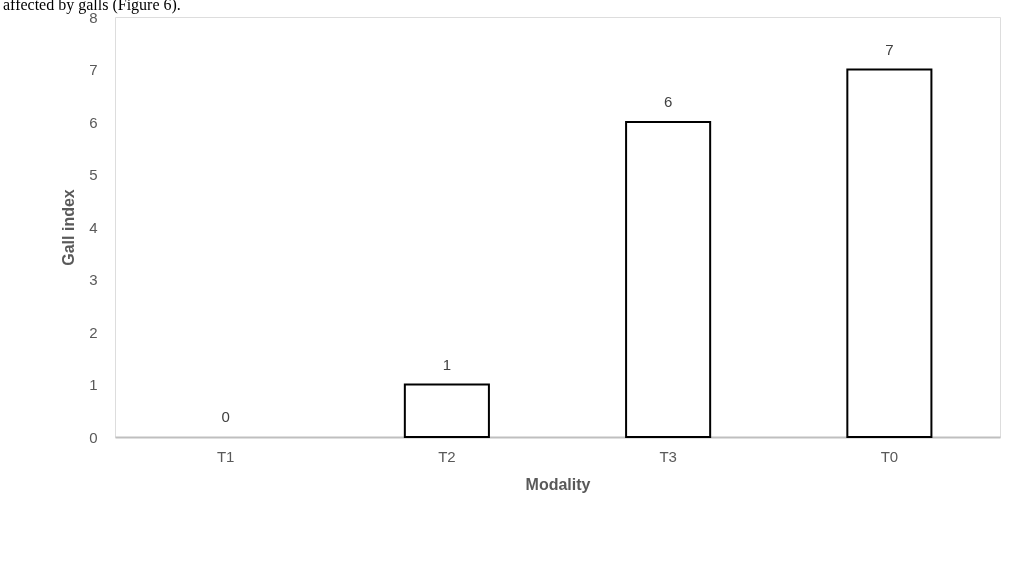 This screenshot has width=1013, height=576. What do you see at coordinates (225, 456) in the screenshot?
I see `x-tick-label: T1` at bounding box center [225, 456].